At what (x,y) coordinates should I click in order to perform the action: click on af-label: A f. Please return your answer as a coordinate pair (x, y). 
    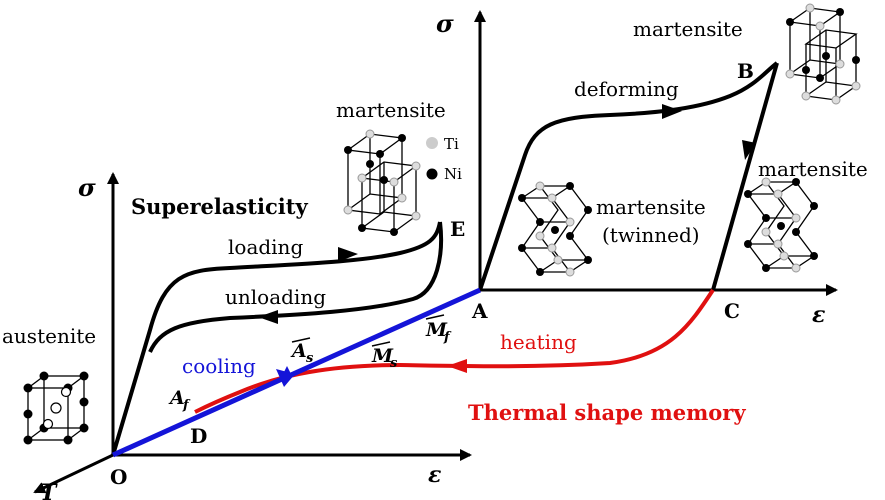
    Looking at the image, I should click on (179, 400).